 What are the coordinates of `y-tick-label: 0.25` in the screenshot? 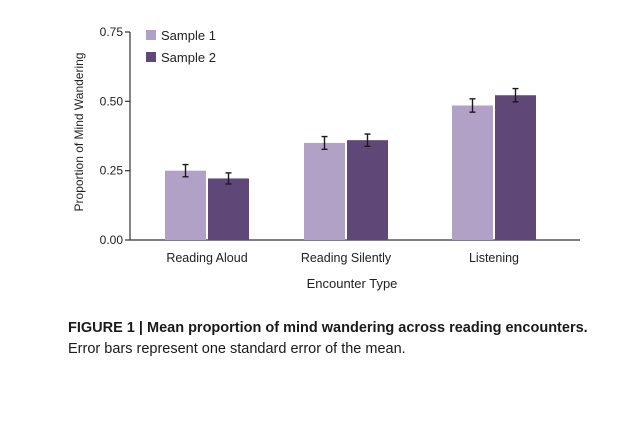 It's located at (112, 171).